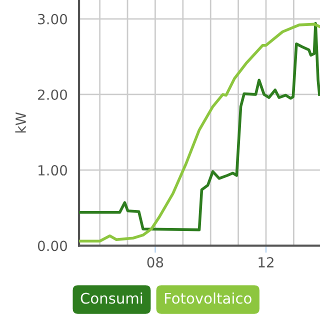 The image size is (320, 317). I want to click on y-tick-label: 1.00, so click(53, 170).